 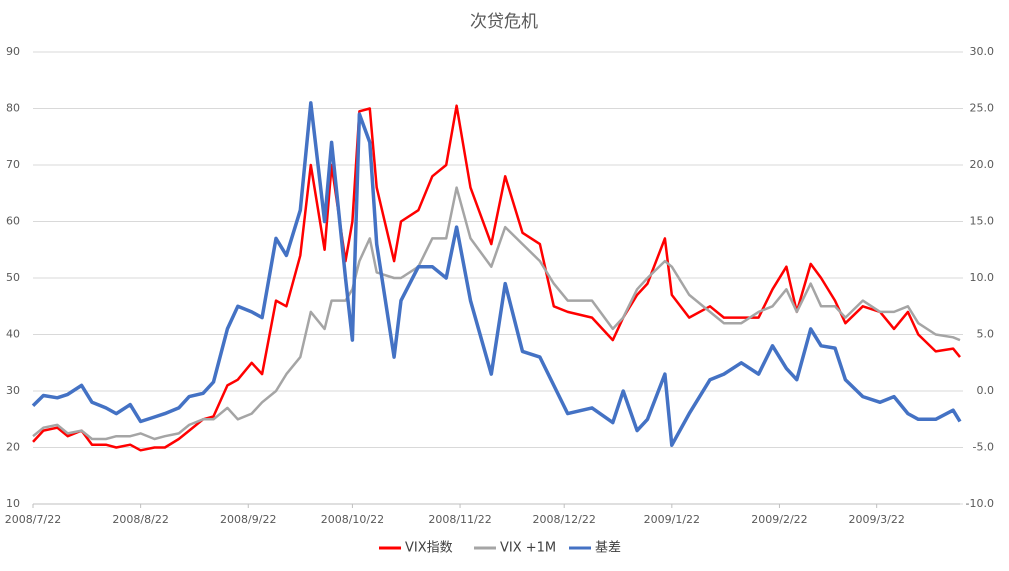 What do you see at coordinates (429, 548) in the screenshot?
I see `legend-text: VIX指数` at bounding box center [429, 548].